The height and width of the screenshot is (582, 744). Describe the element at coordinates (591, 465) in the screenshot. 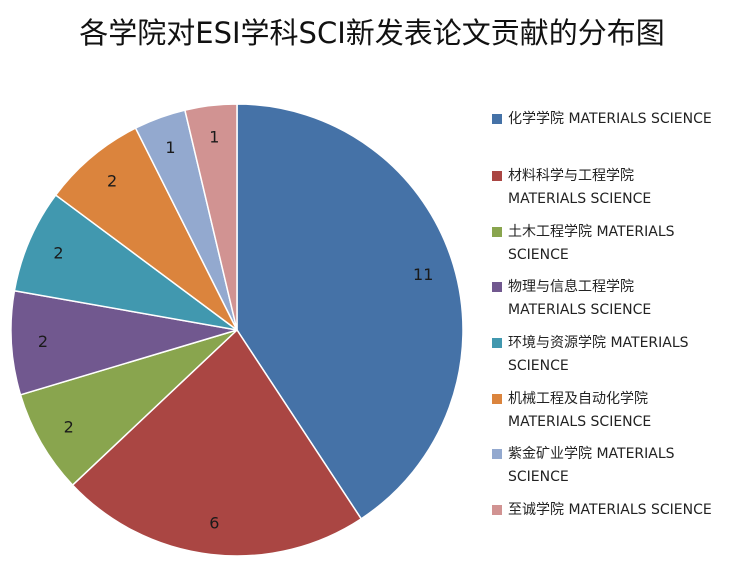

I see `legend-label: 紫金矿业学院 MATERIALS SCIENCE` at that location.